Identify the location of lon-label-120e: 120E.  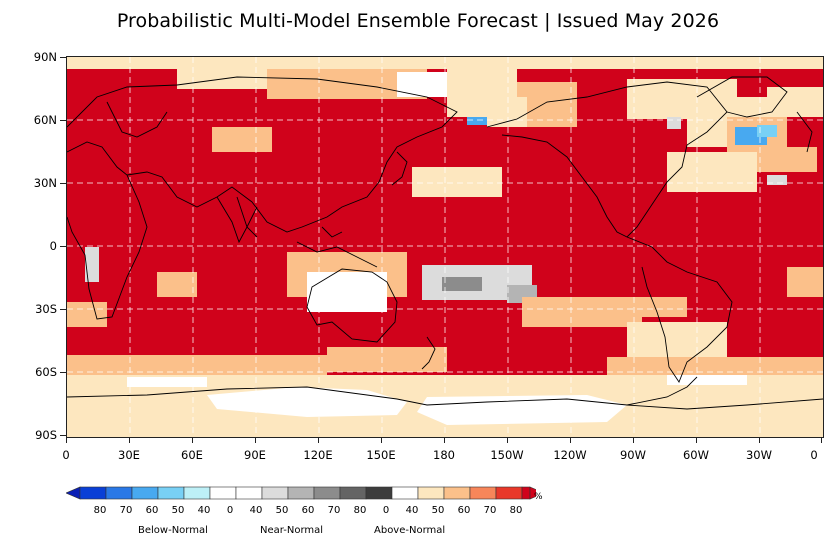
(318, 455).